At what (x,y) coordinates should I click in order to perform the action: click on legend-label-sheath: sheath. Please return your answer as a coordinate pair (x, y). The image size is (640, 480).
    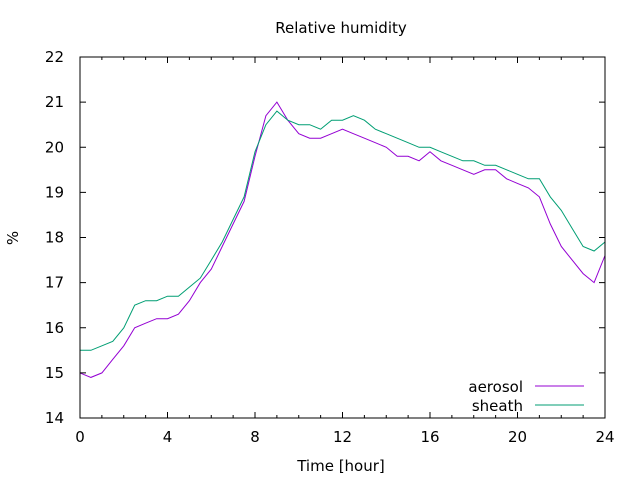
    Looking at the image, I should click on (497, 406).